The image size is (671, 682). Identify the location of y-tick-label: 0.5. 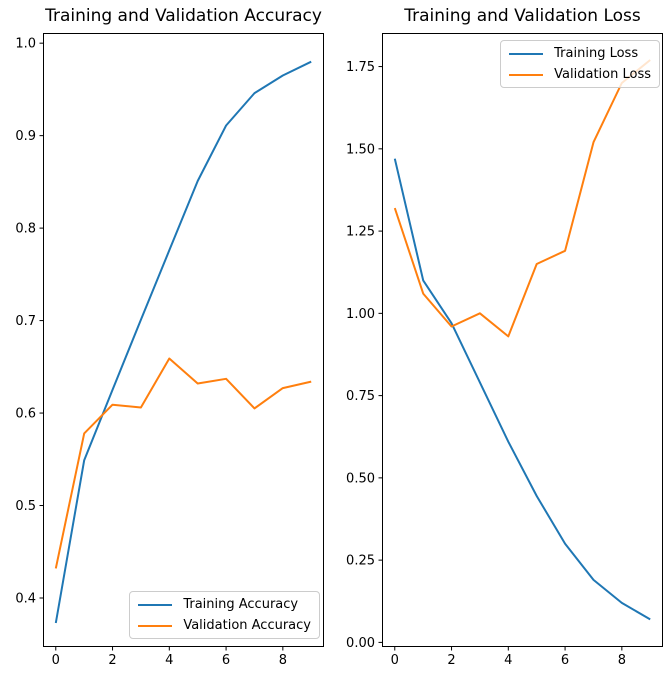
(25, 506).